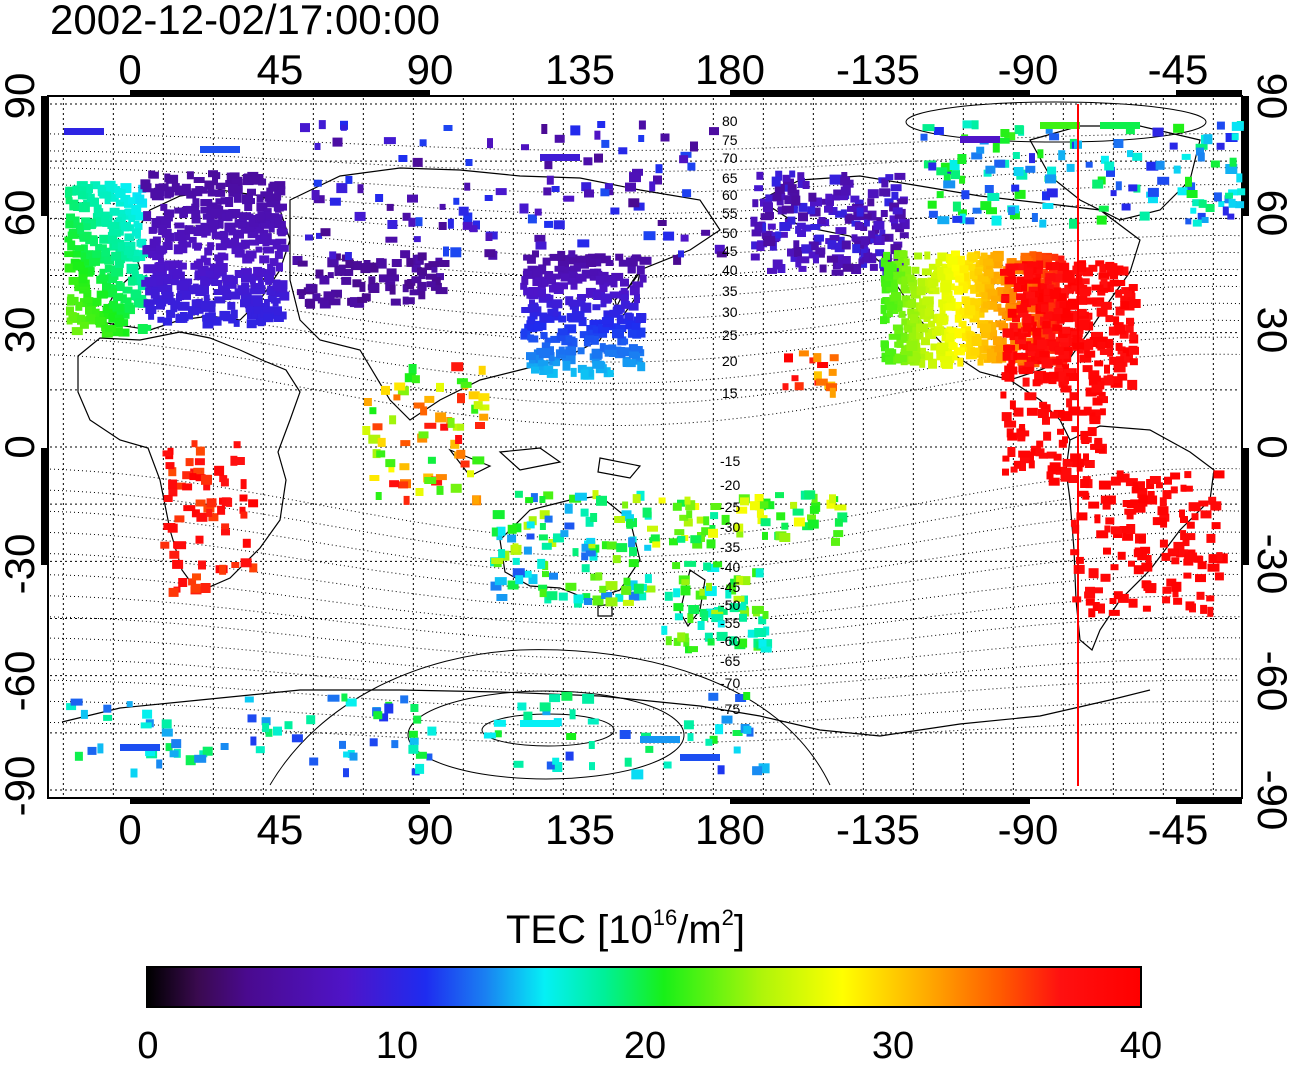 This screenshot has height=1068, width=1292. Describe the element at coordinates (878, 829) in the screenshot. I see `bottom-lon-label: -135` at that location.